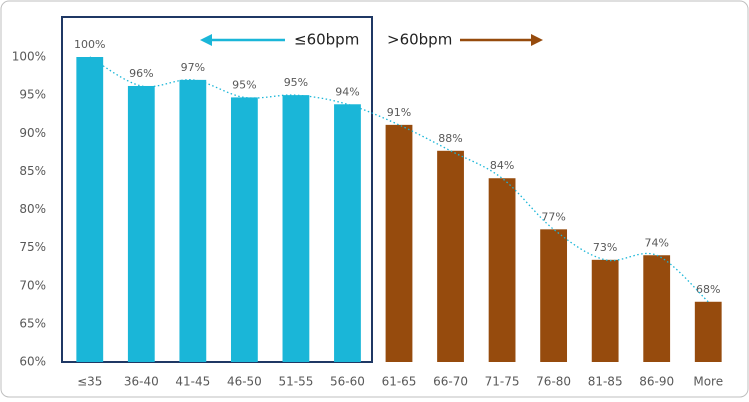 The width and height of the screenshot is (749, 402). Describe the element at coordinates (553, 216) in the screenshot. I see `data-label: 77%` at that location.